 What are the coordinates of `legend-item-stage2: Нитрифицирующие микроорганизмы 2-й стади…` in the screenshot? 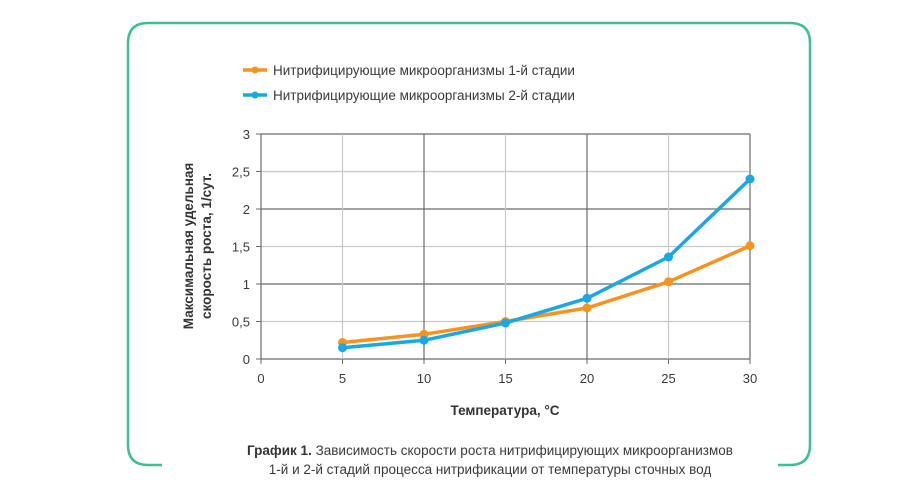 It's located at (409, 95).